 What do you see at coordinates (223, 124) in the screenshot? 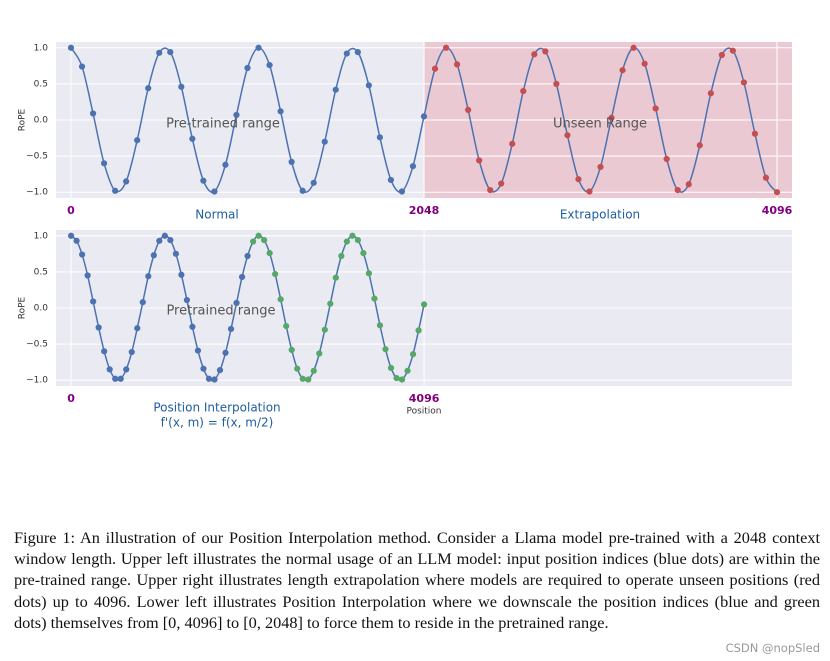
I see `range-annotation: Pre-trained range` at bounding box center [223, 124].